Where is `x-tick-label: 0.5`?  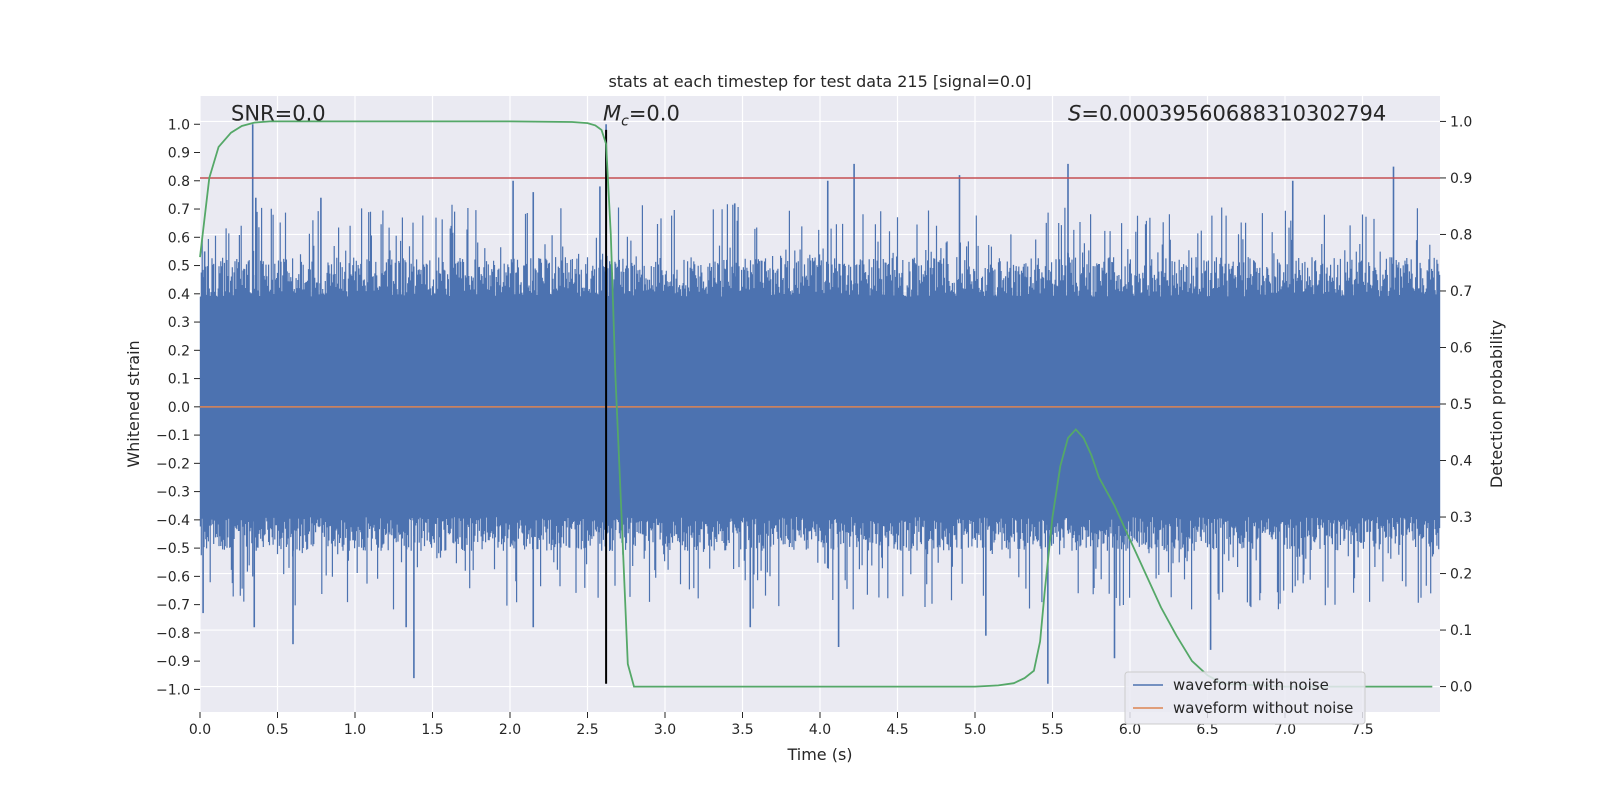 x-tick-label: 0.5 is located at coordinates (277, 730).